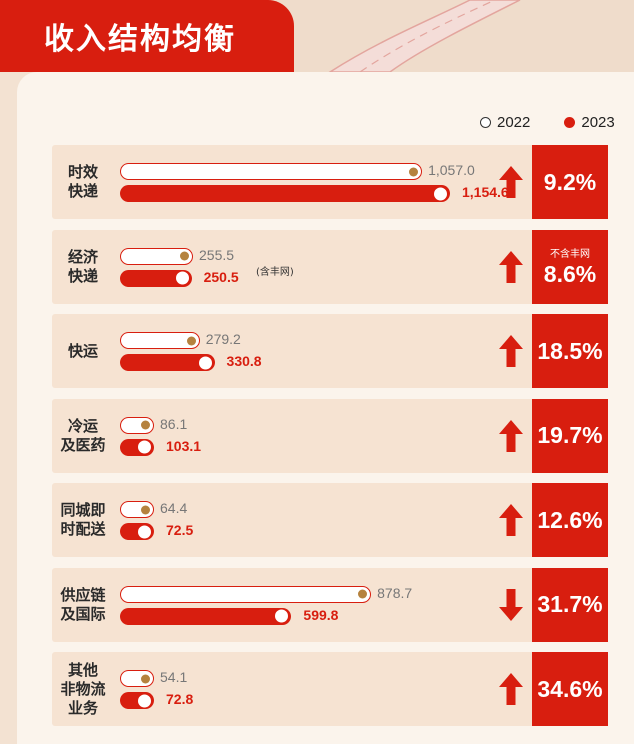  I want to click on category-label-line: 快运, so click(82, 350).